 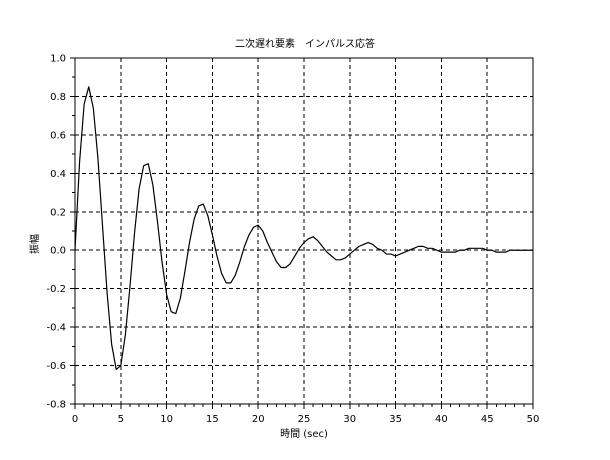 I want to click on y-tick-label: 0.8, so click(x=58, y=97).